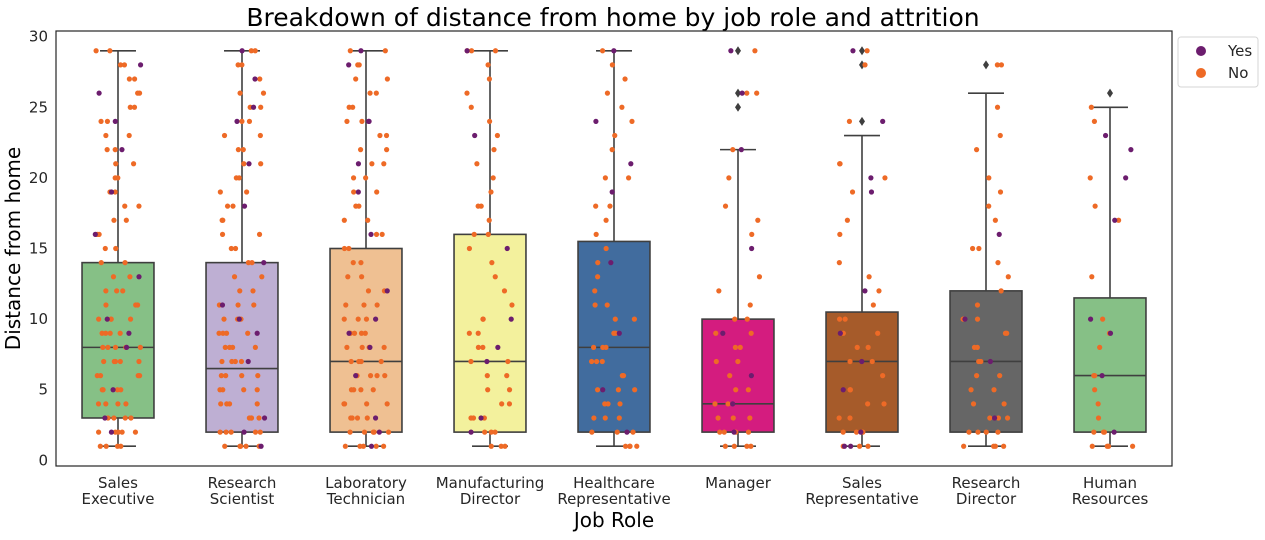 This screenshot has width=1265, height=540. I want to click on legend-label: No, so click(1238, 73).